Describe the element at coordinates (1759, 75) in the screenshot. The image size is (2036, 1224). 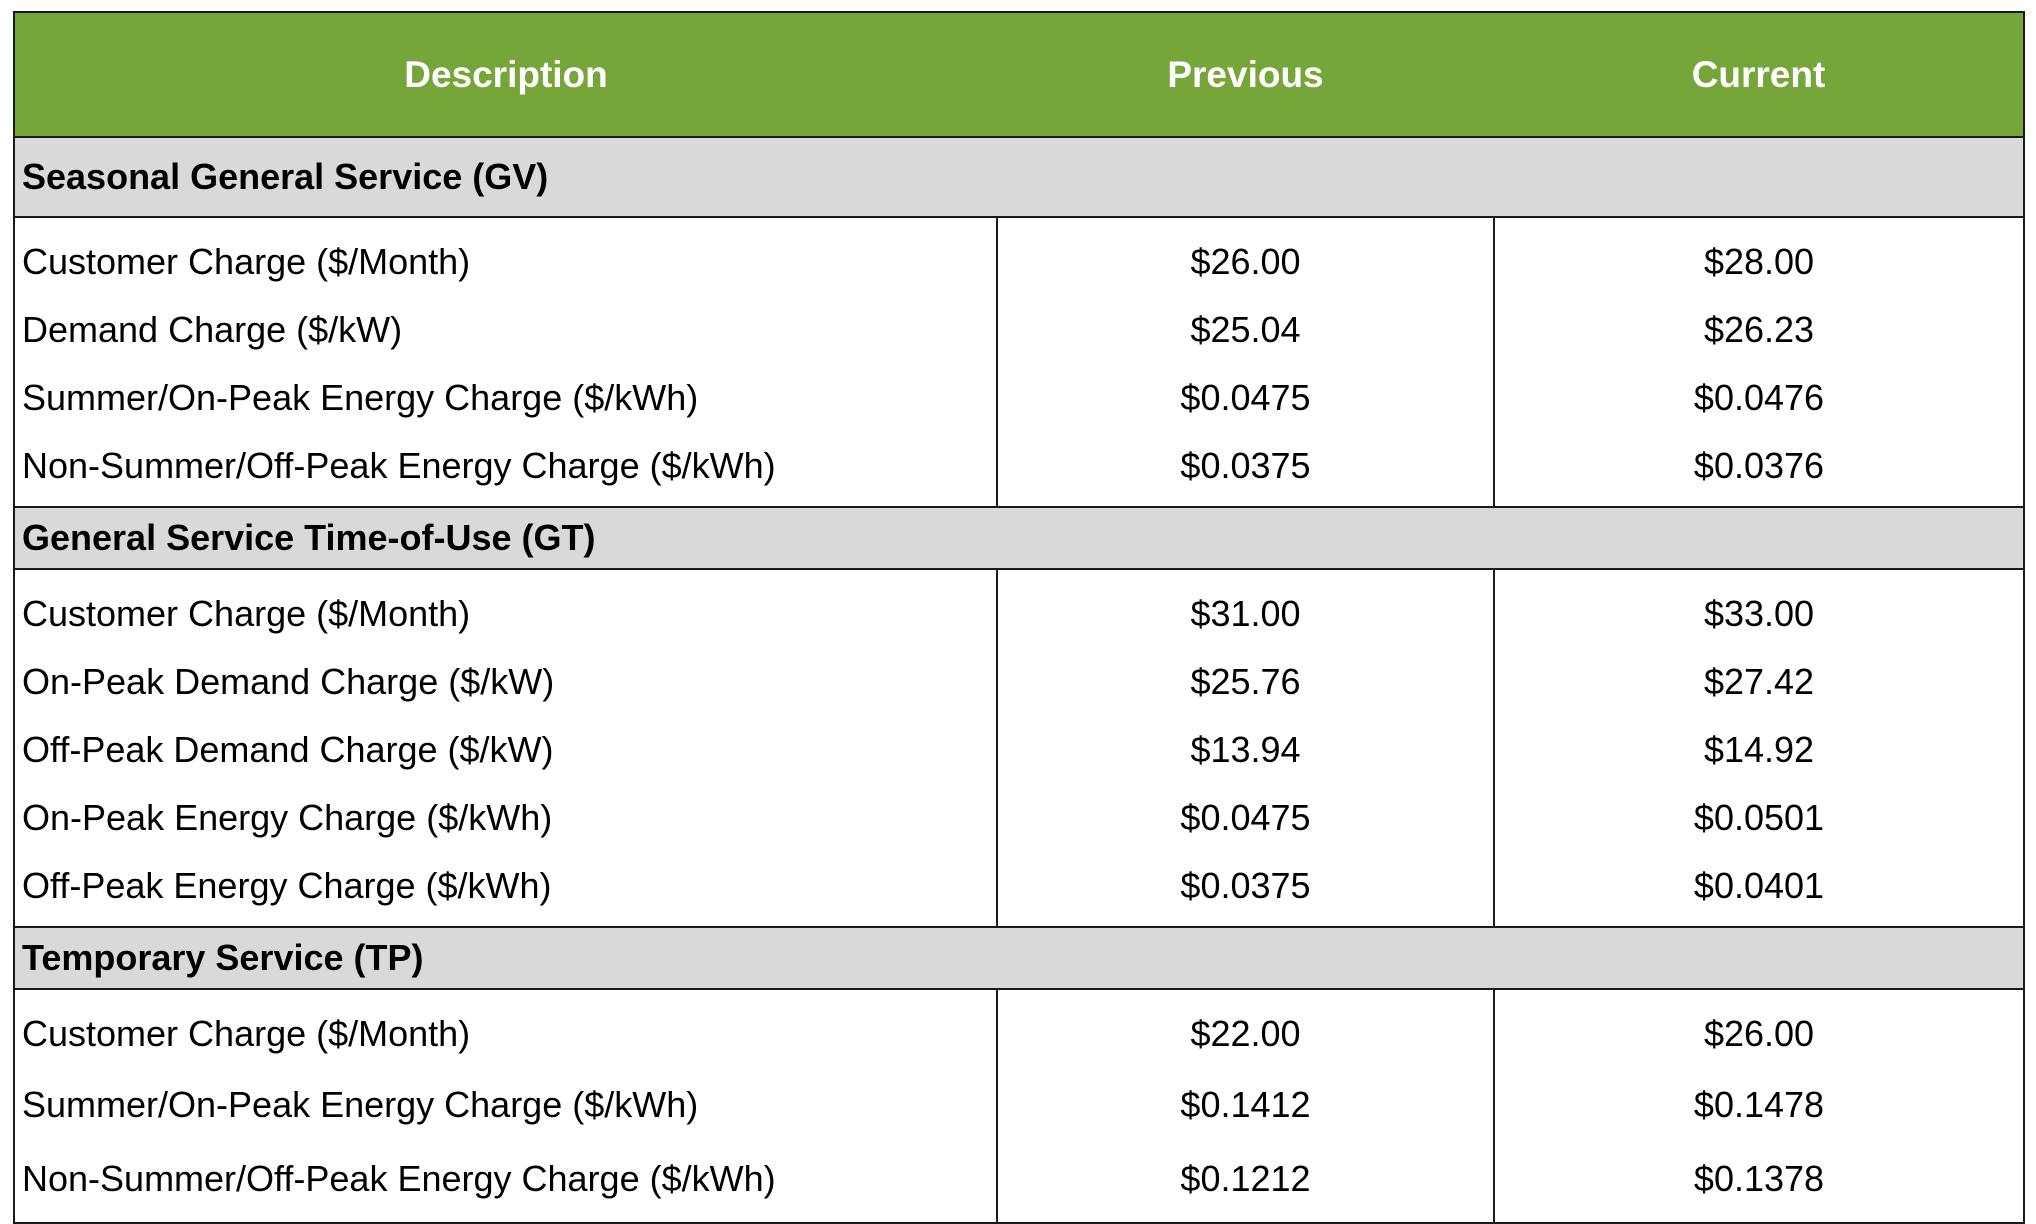
I see `column-header-current: Current` at that location.